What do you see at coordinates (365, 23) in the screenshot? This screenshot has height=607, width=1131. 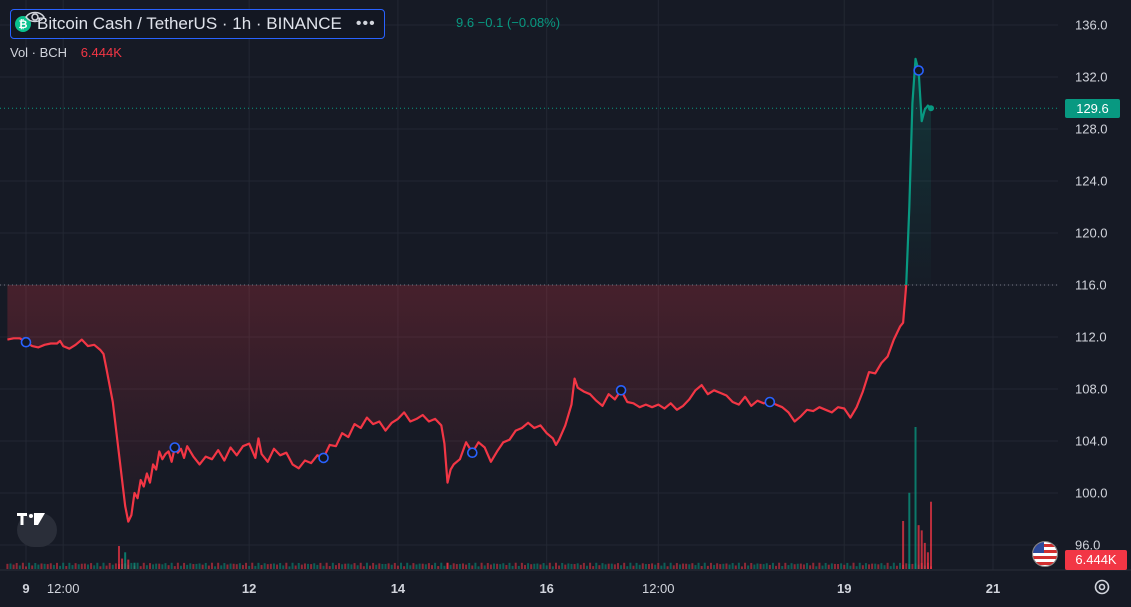 I see `more-icon: •••` at bounding box center [365, 23].